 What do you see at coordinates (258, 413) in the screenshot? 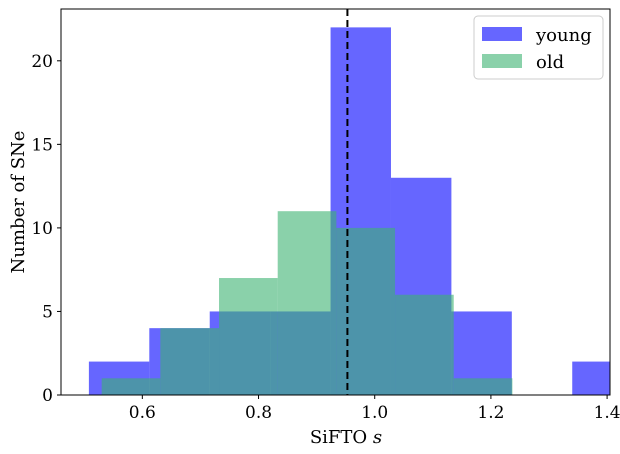
I see `x-tick-label: 0.8` at bounding box center [258, 413].